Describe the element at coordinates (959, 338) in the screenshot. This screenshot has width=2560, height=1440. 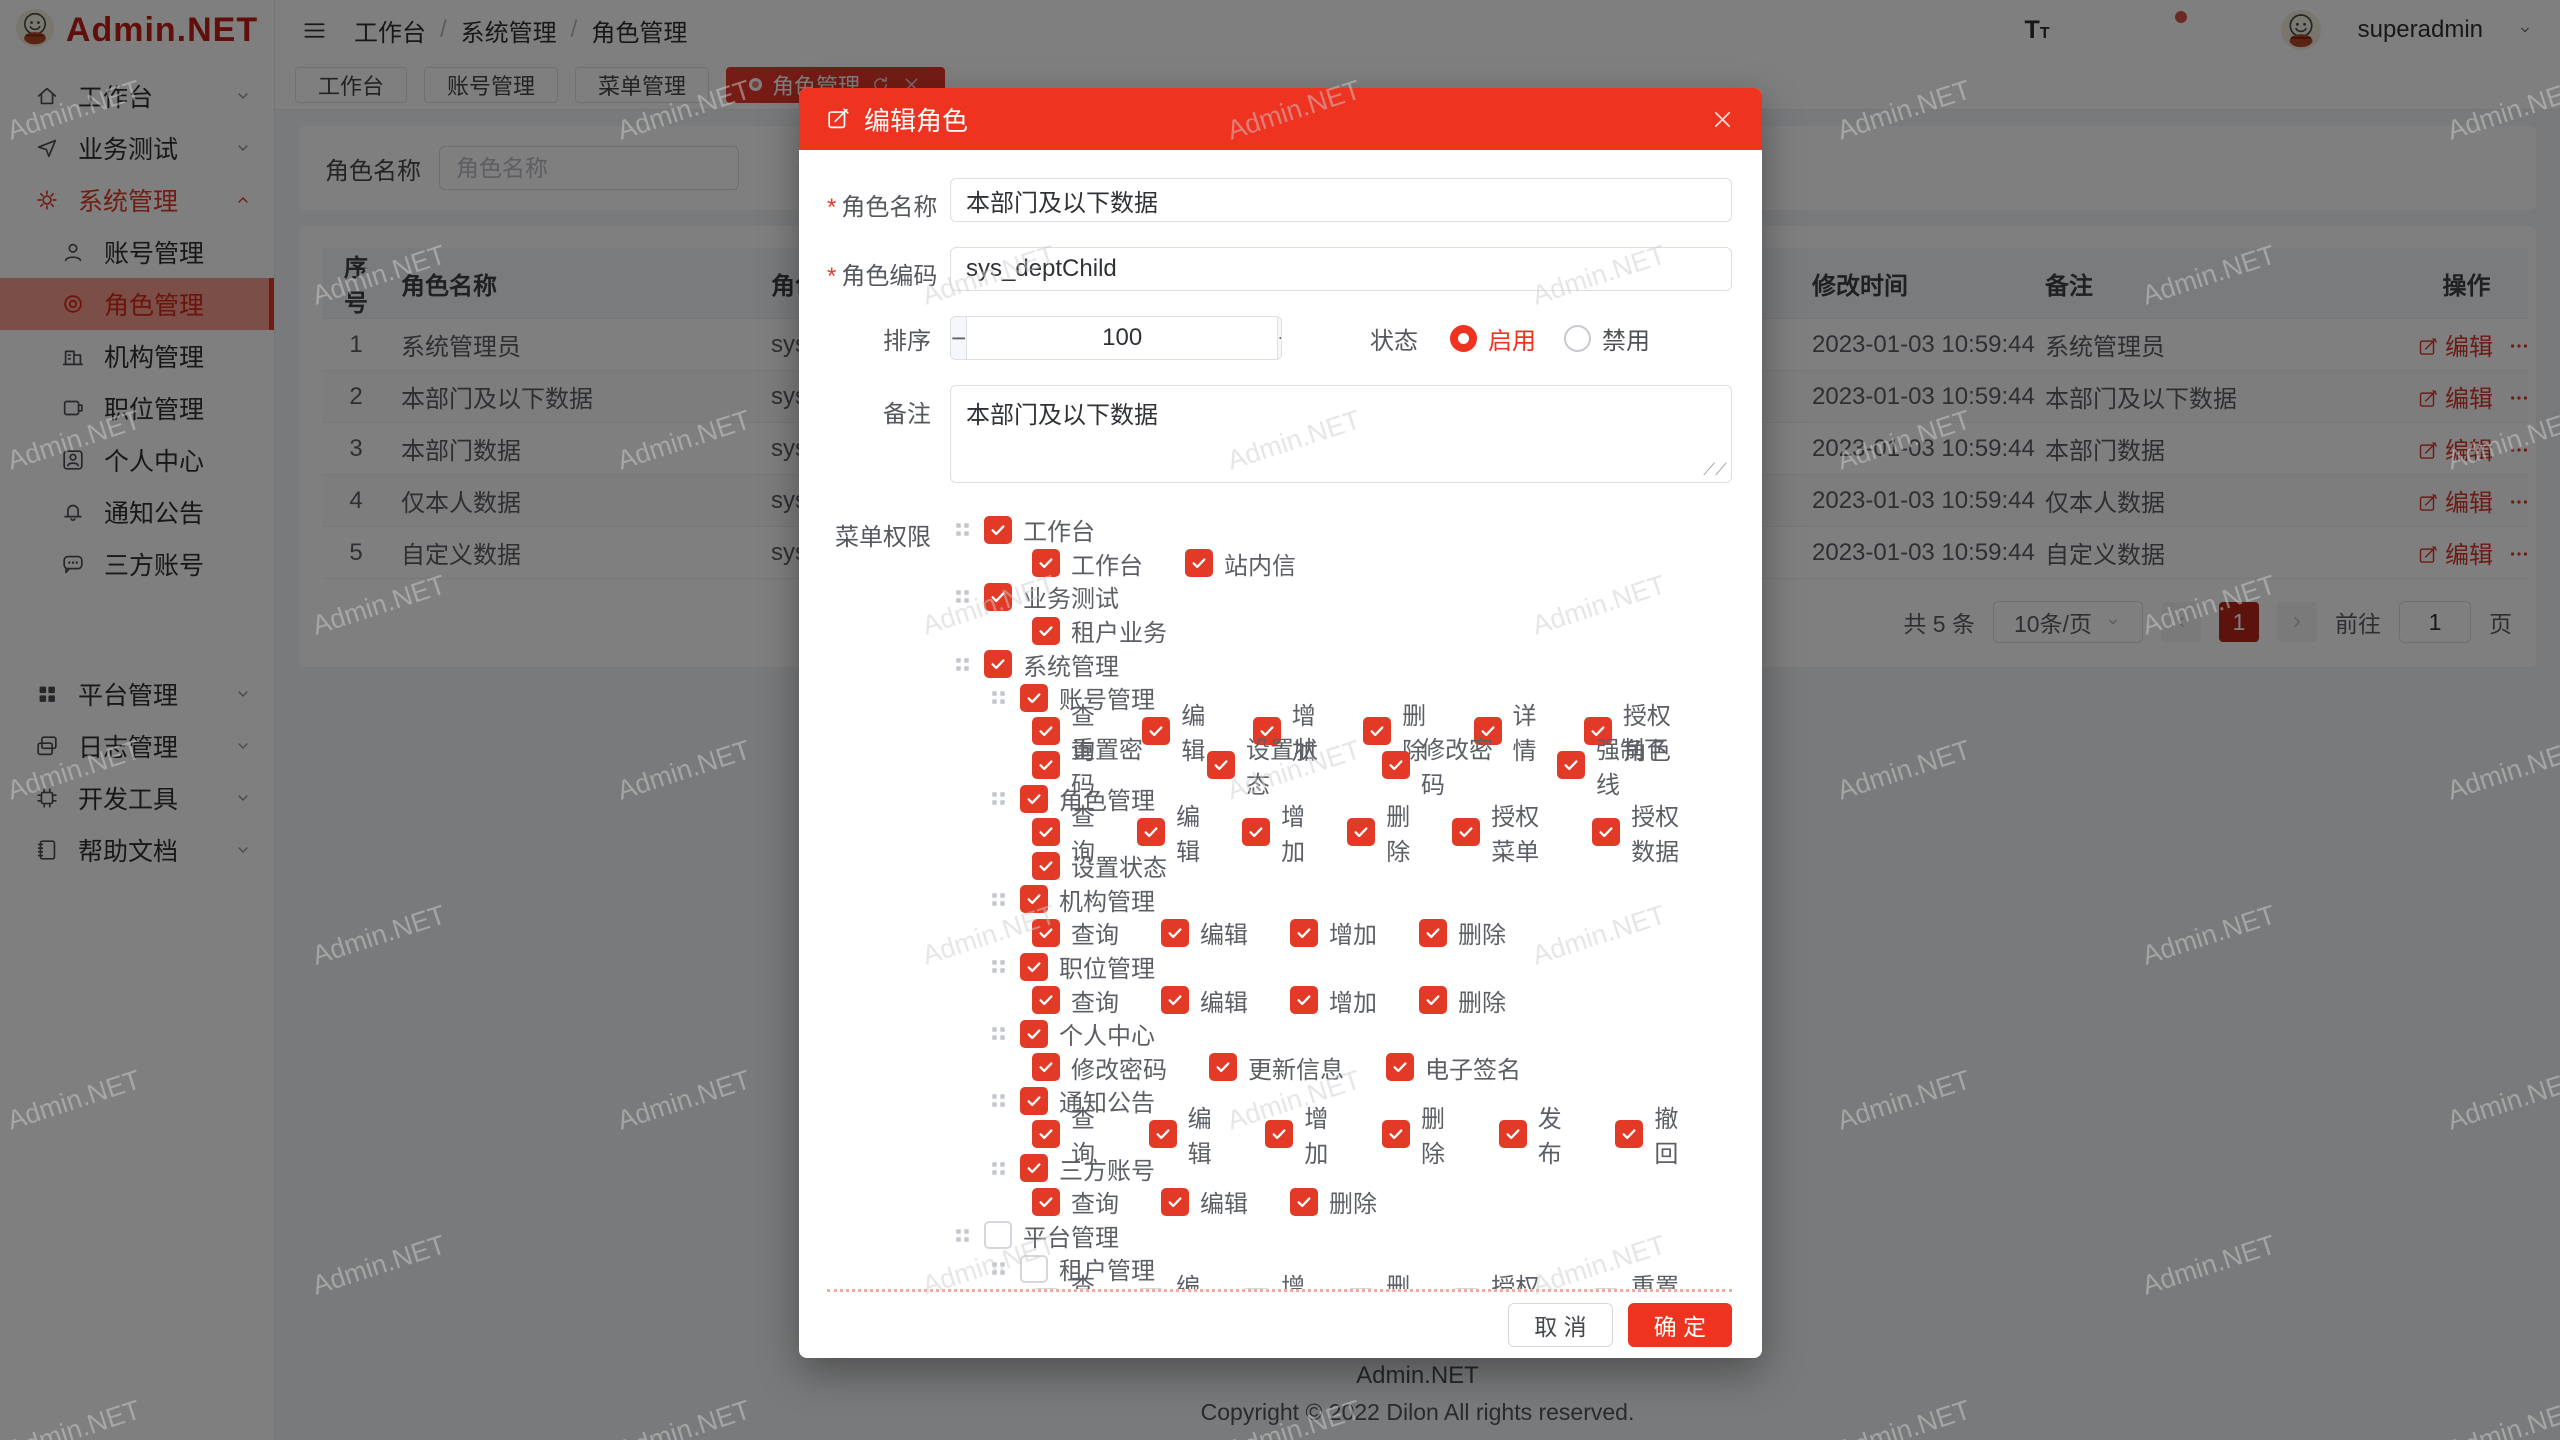
I see `decrease-button: −` at that location.